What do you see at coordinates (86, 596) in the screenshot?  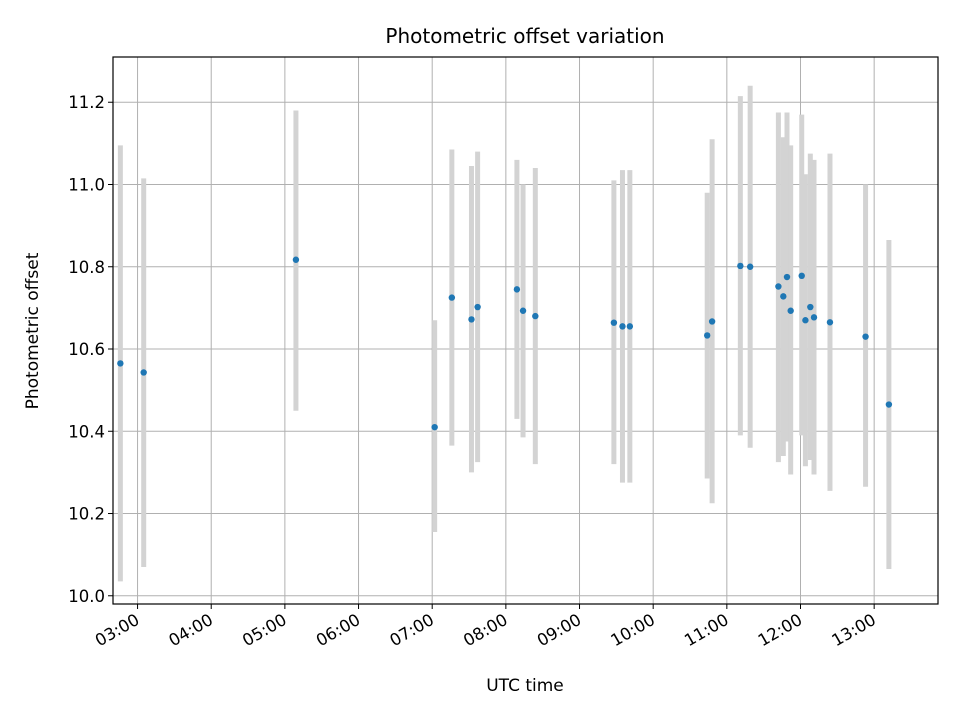 I see `y-tick-label: 10.0` at bounding box center [86, 596].